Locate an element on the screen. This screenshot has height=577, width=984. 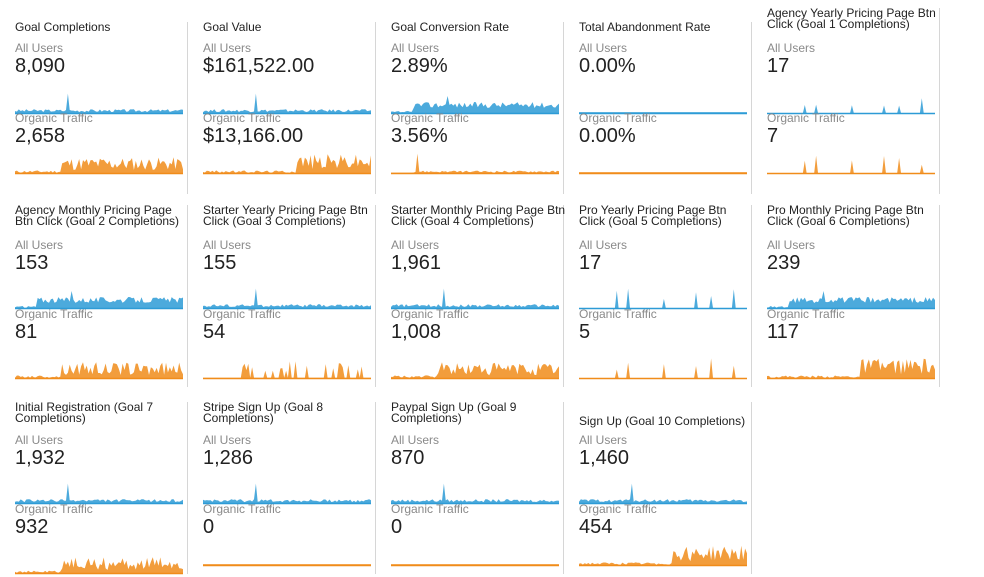
organic-value: 7 is located at coordinates (773, 136).